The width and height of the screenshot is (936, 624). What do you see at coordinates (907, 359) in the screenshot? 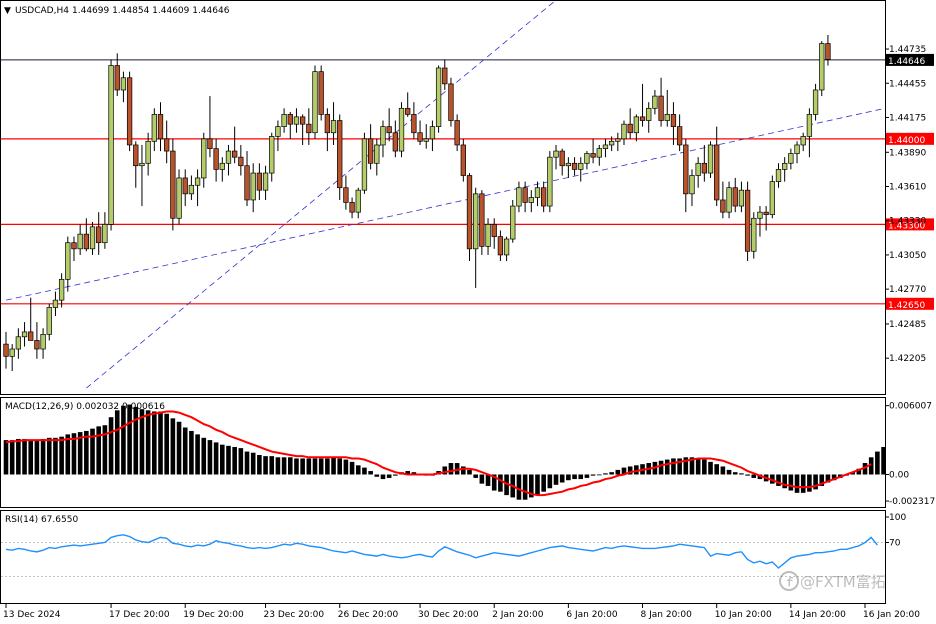
I see `price-axis-label: 1.42205` at bounding box center [907, 359].